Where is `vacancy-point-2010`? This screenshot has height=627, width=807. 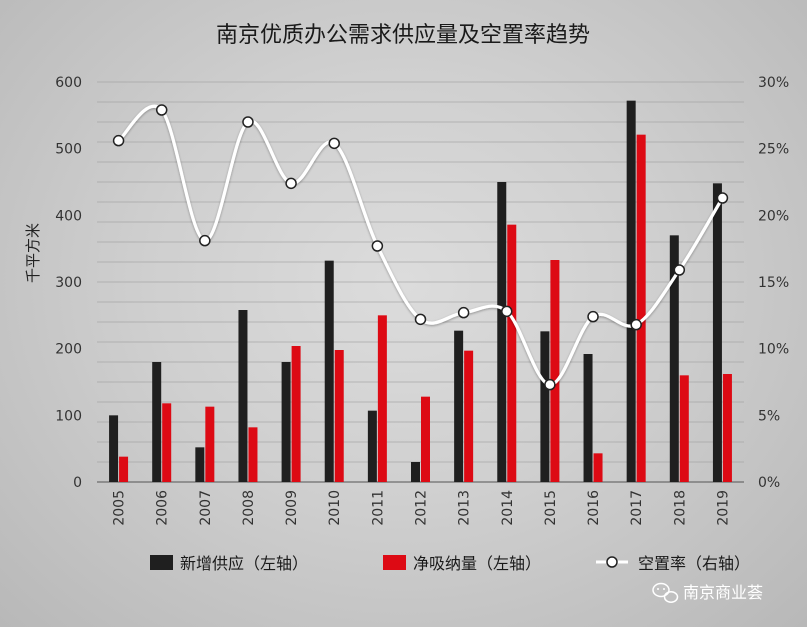 vacancy-point-2010 is located at coordinates (334, 143).